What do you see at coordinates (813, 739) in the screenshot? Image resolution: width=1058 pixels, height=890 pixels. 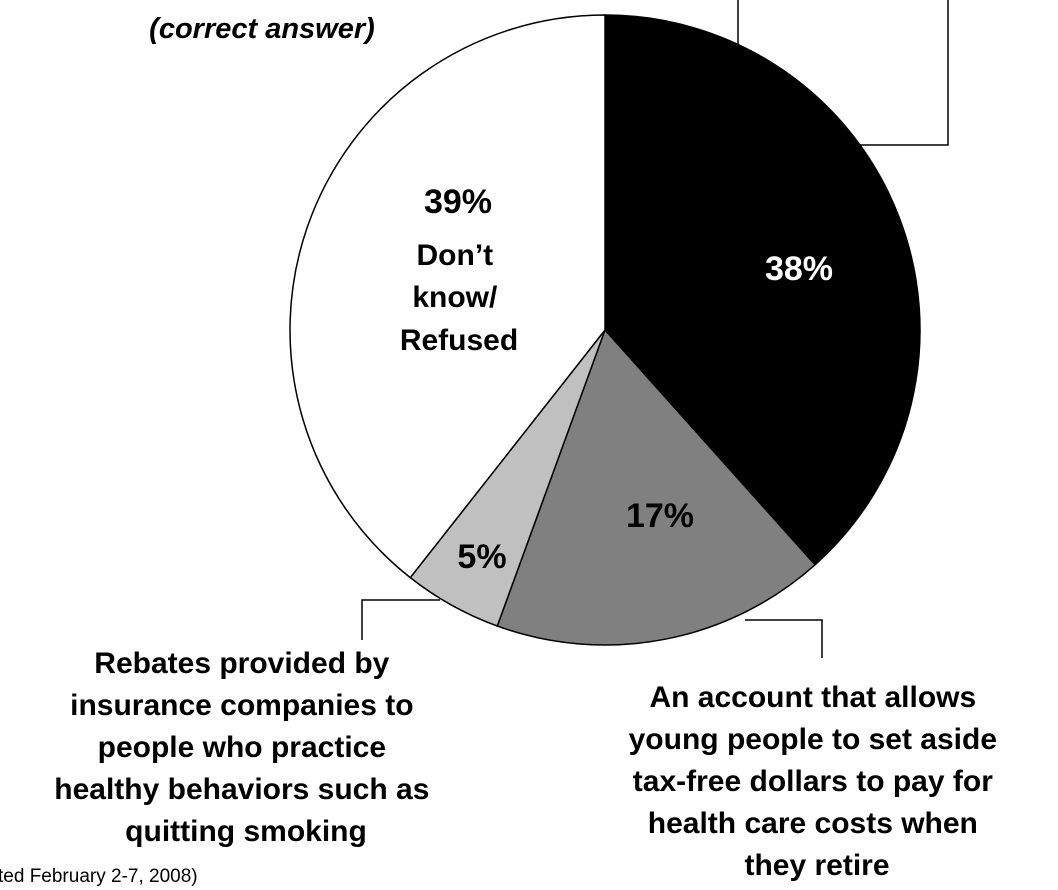 I see `account-line: young people to set aside` at bounding box center [813, 739].